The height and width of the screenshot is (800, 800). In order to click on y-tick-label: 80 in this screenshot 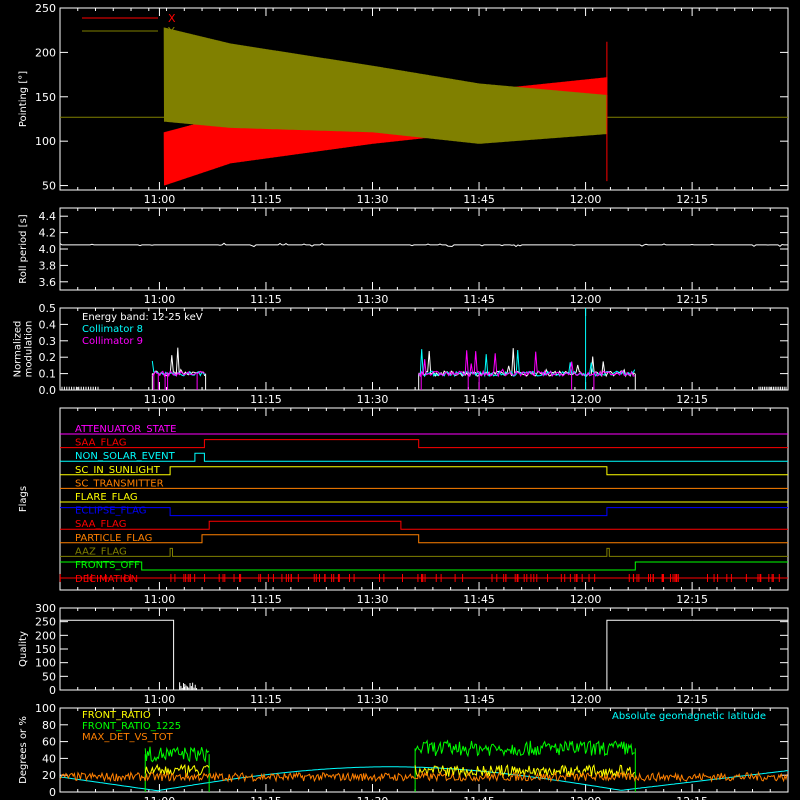, I will do `click(49, 725)`.